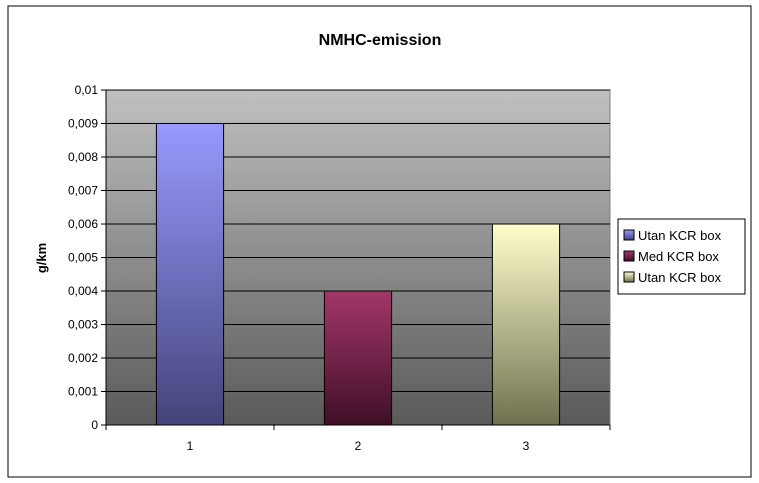 The image size is (759, 483). Describe the element at coordinates (83, 358) in the screenshot. I see `y-tick-label: 0,002` at that location.